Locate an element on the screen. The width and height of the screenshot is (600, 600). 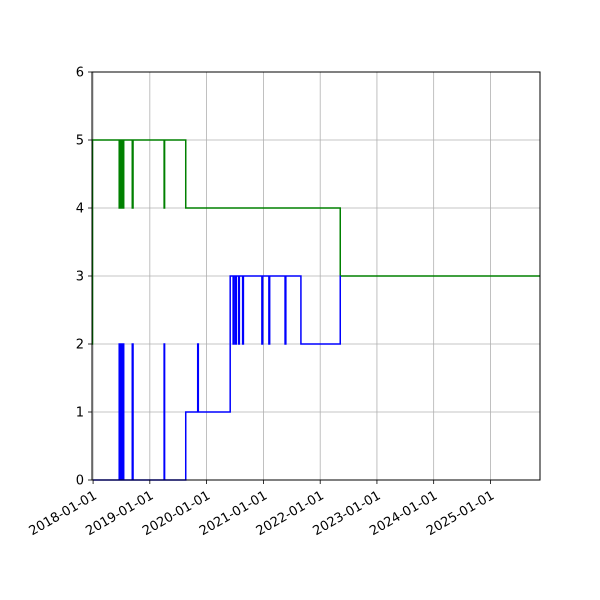
y-axis: 0 1 2 3 4 5 6 is located at coordinates (84, 277).